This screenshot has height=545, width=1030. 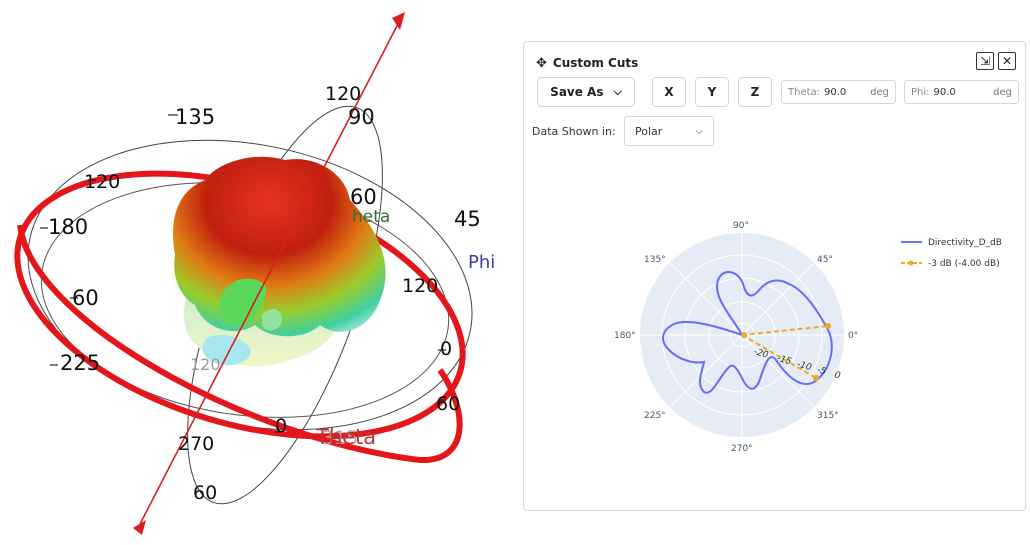 What do you see at coordinates (825, 260) in the screenshot?
I see `angle-45: 45°` at bounding box center [825, 260].